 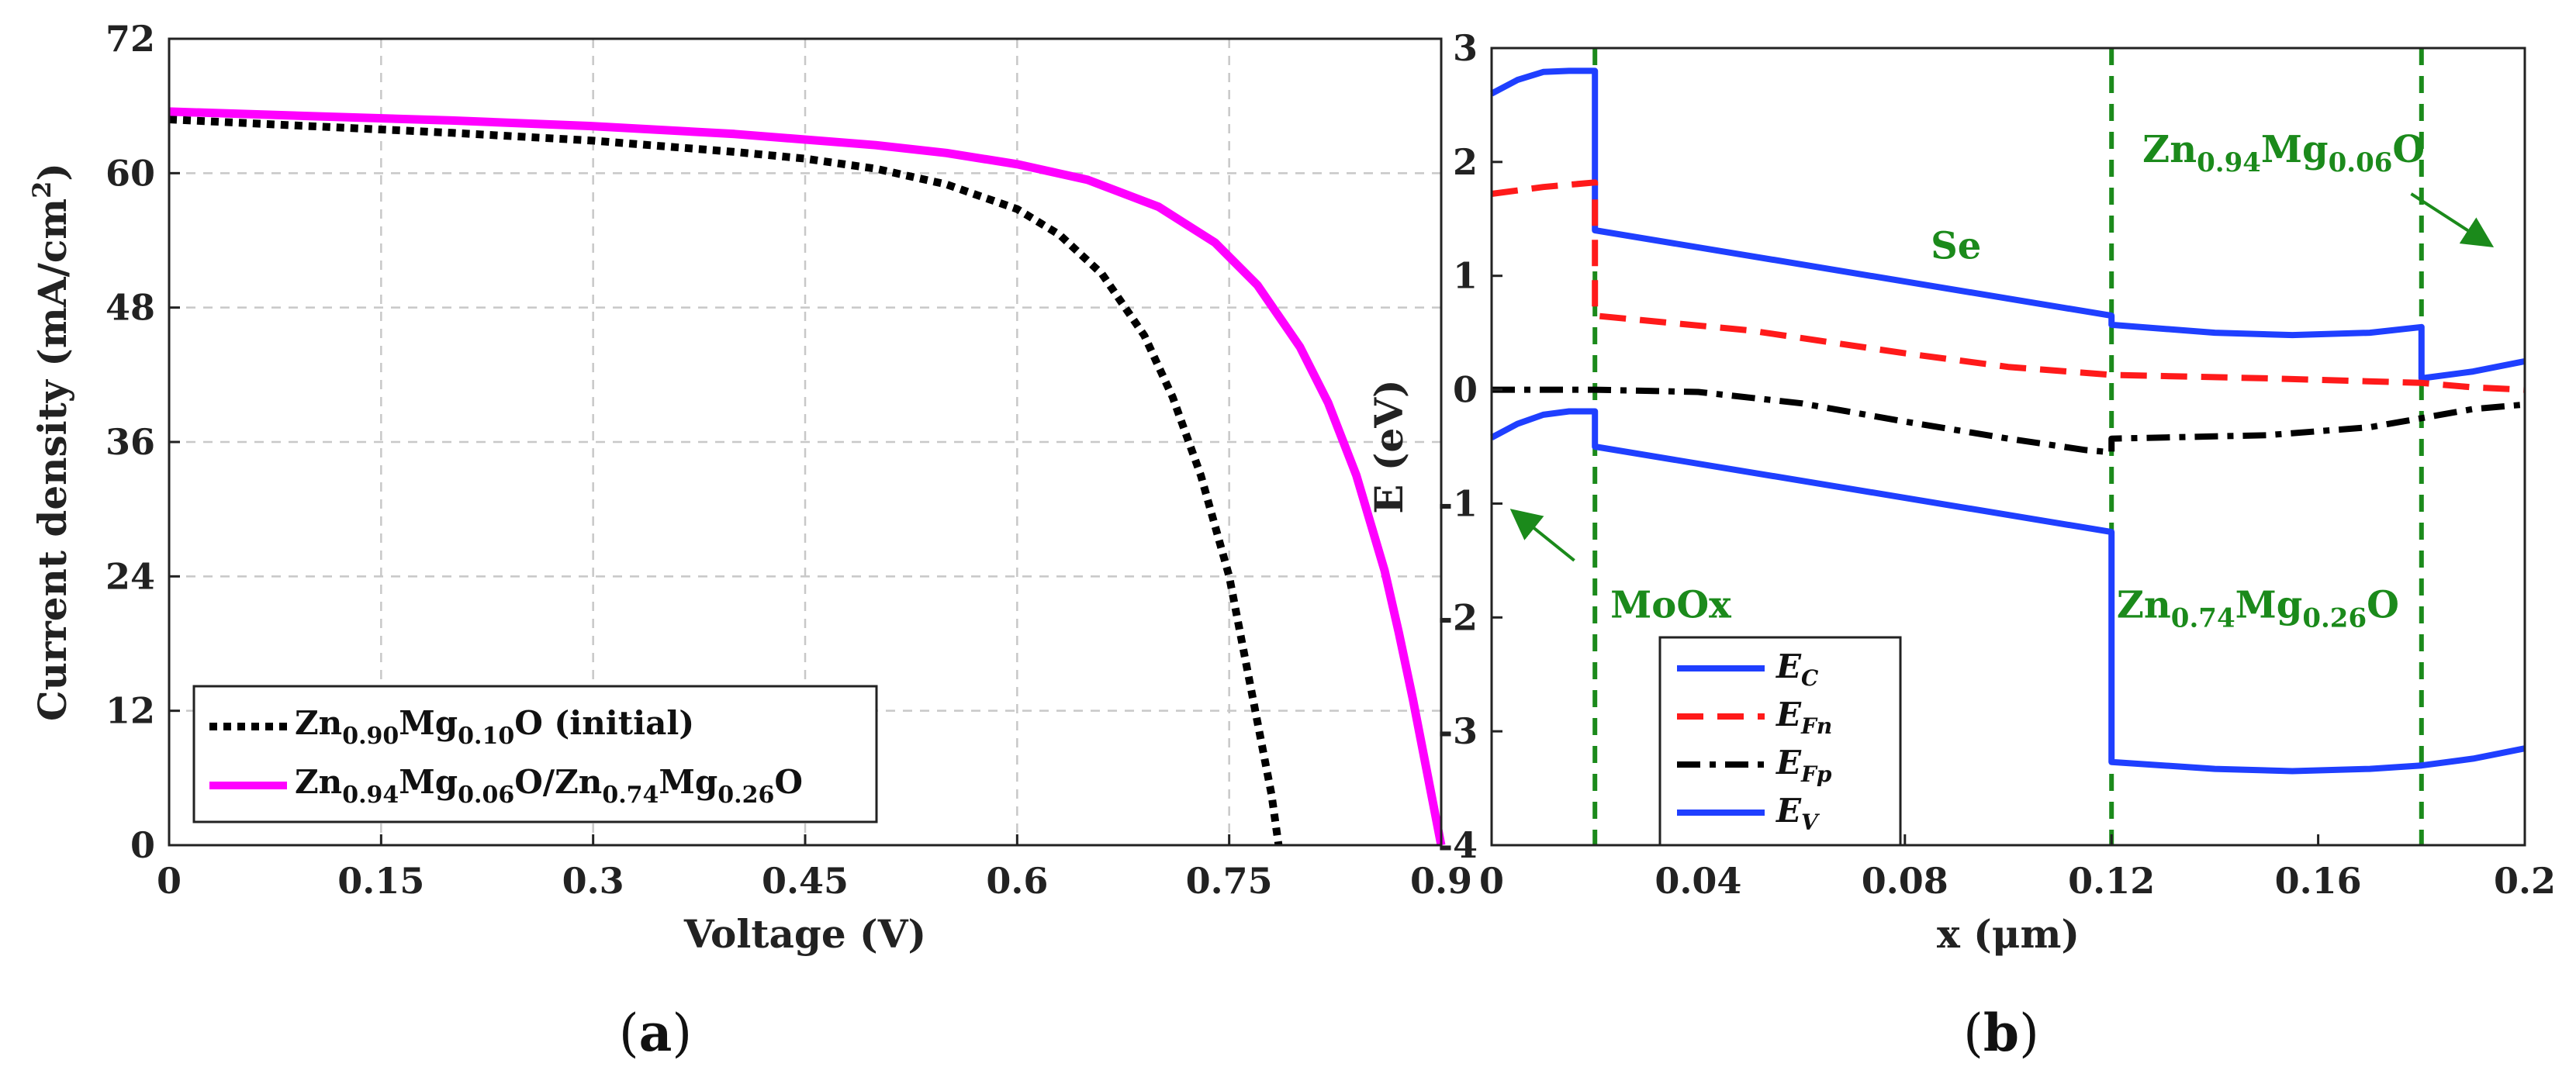 I want to click on panel-b-annotation-bottom-zno-part: Mg, so click(x=2269, y=605).